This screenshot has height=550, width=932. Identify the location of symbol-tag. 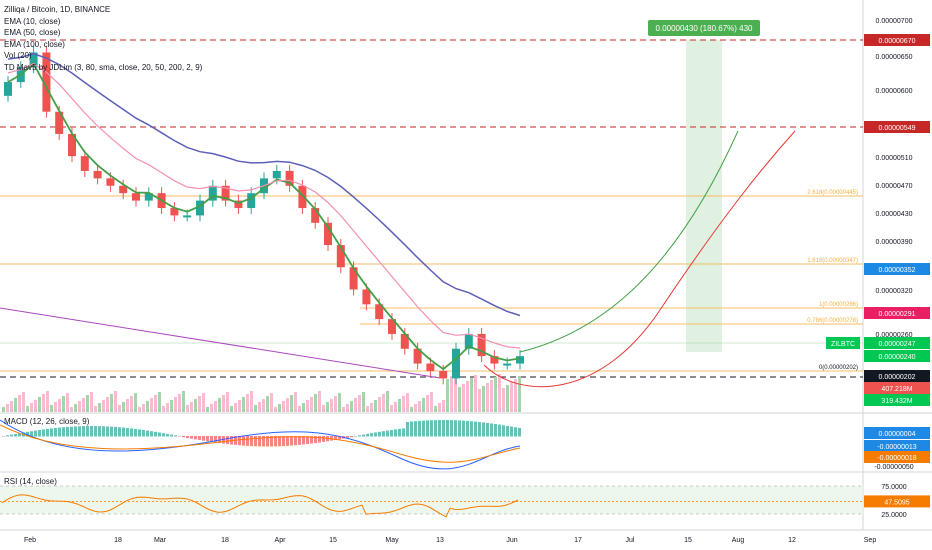
(843, 343).